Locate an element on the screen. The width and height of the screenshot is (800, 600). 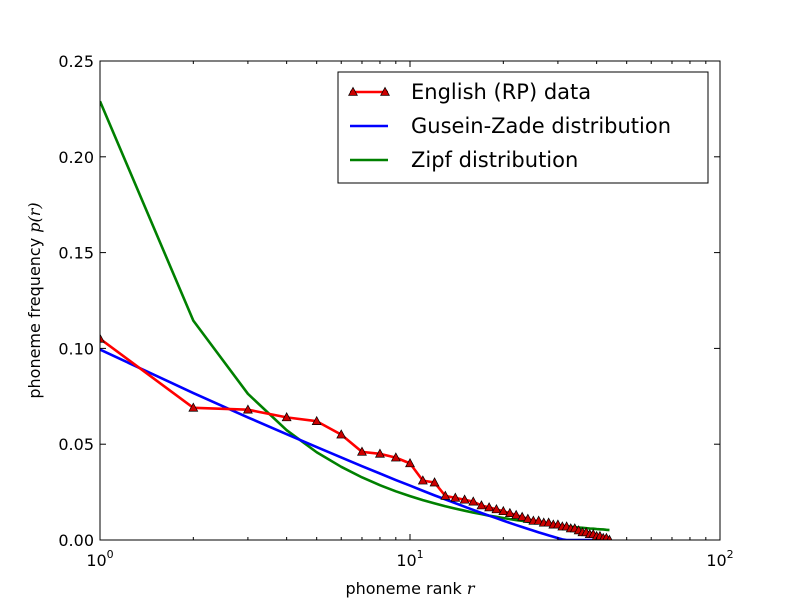
y-tick-label: 0.00 is located at coordinates (76, 540).